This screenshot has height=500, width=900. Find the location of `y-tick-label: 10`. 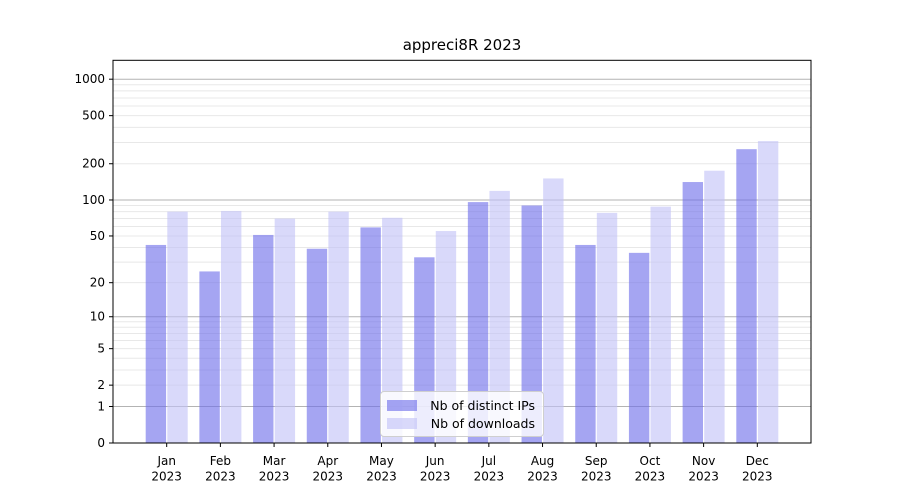

y-tick-label: 10 is located at coordinates (97, 317).